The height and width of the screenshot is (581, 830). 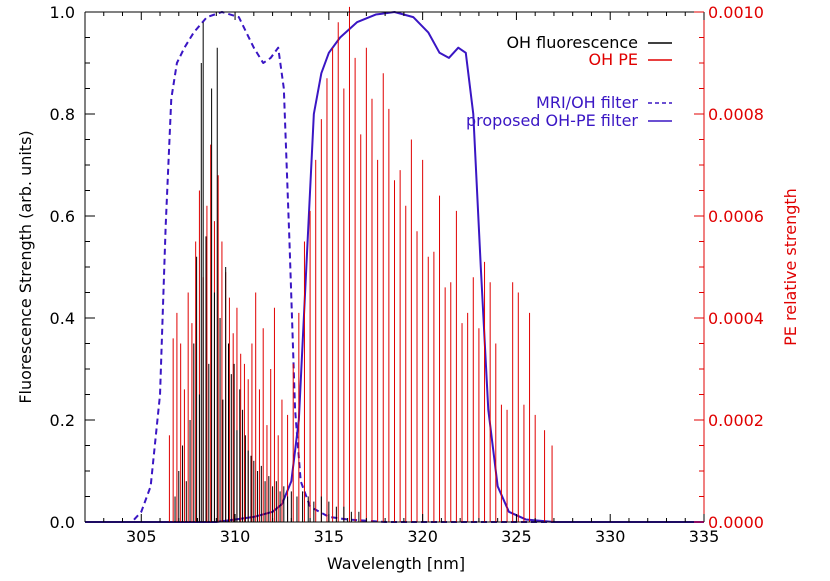 What do you see at coordinates (613, 59) in the screenshot?
I see `legend-label-oh_pe: OH PE` at bounding box center [613, 59].